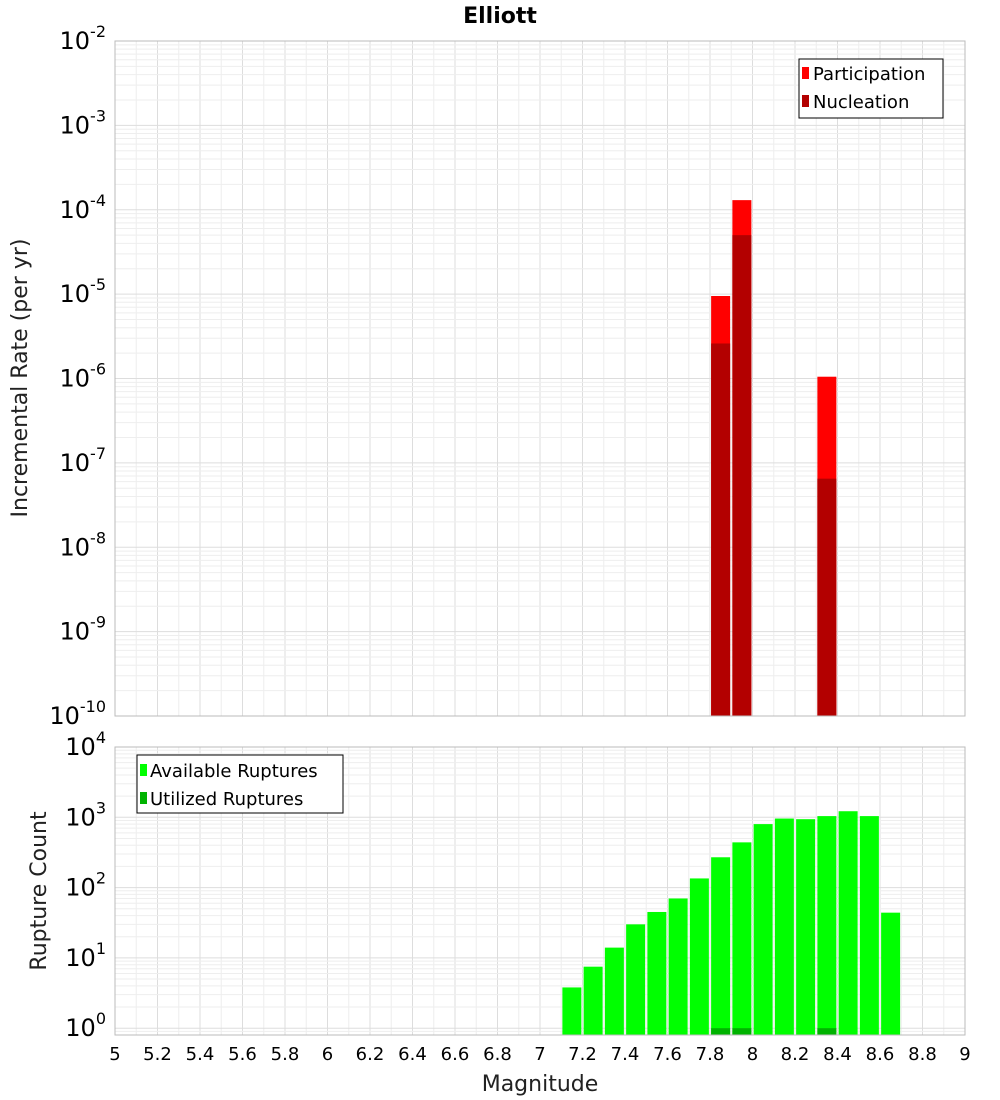  I want to click on rate-legend-box, so click(871, 88).